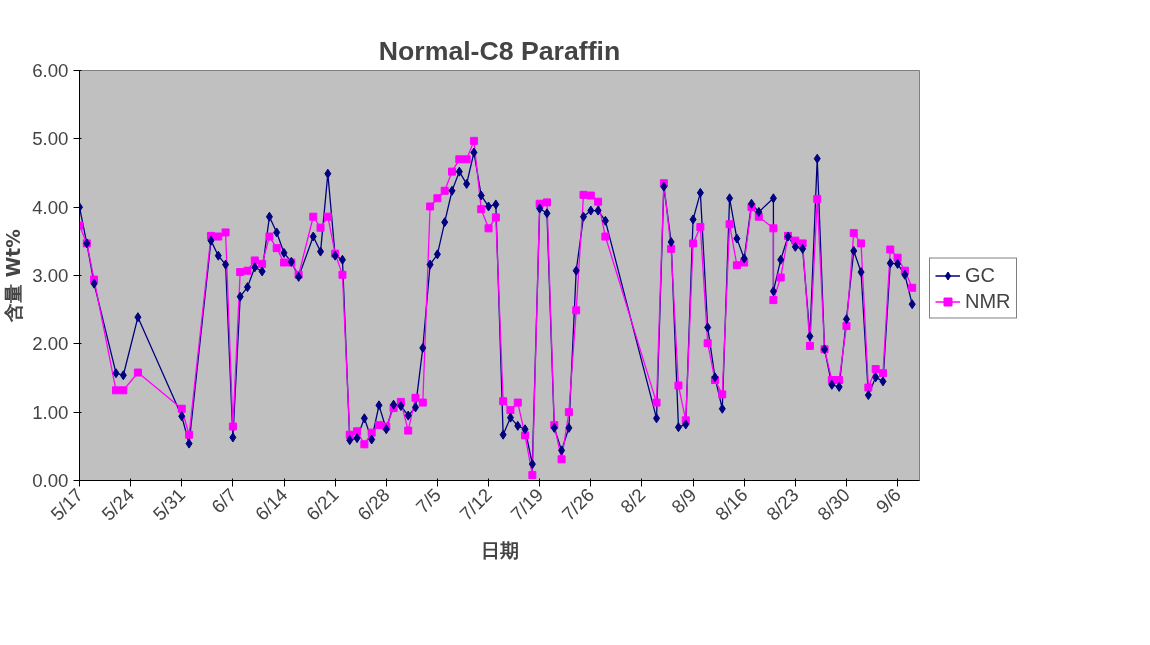 The width and height of the screenshot is (1150, 645). I want to click on x-tick-label: 9/6, so click(888, 501).